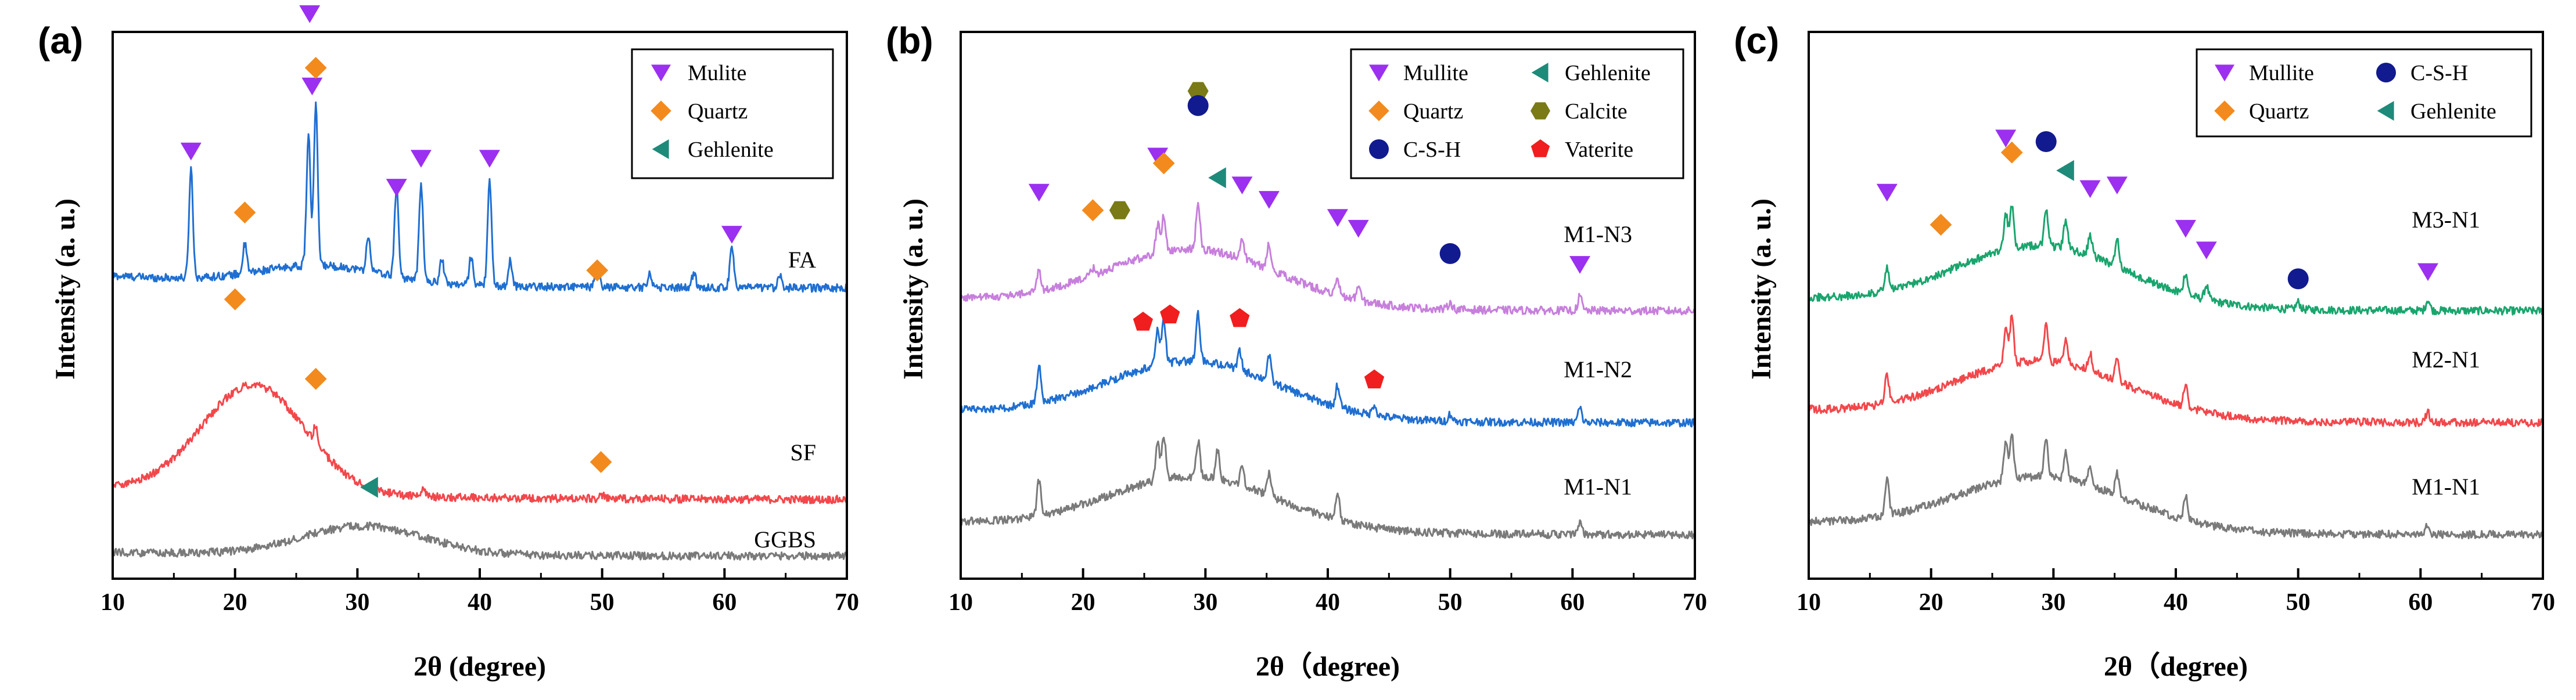 The width and height of the screenshot is (2576, 700). I want to click on panel-a-x-tick-label-2: 30, so click(357, 602).